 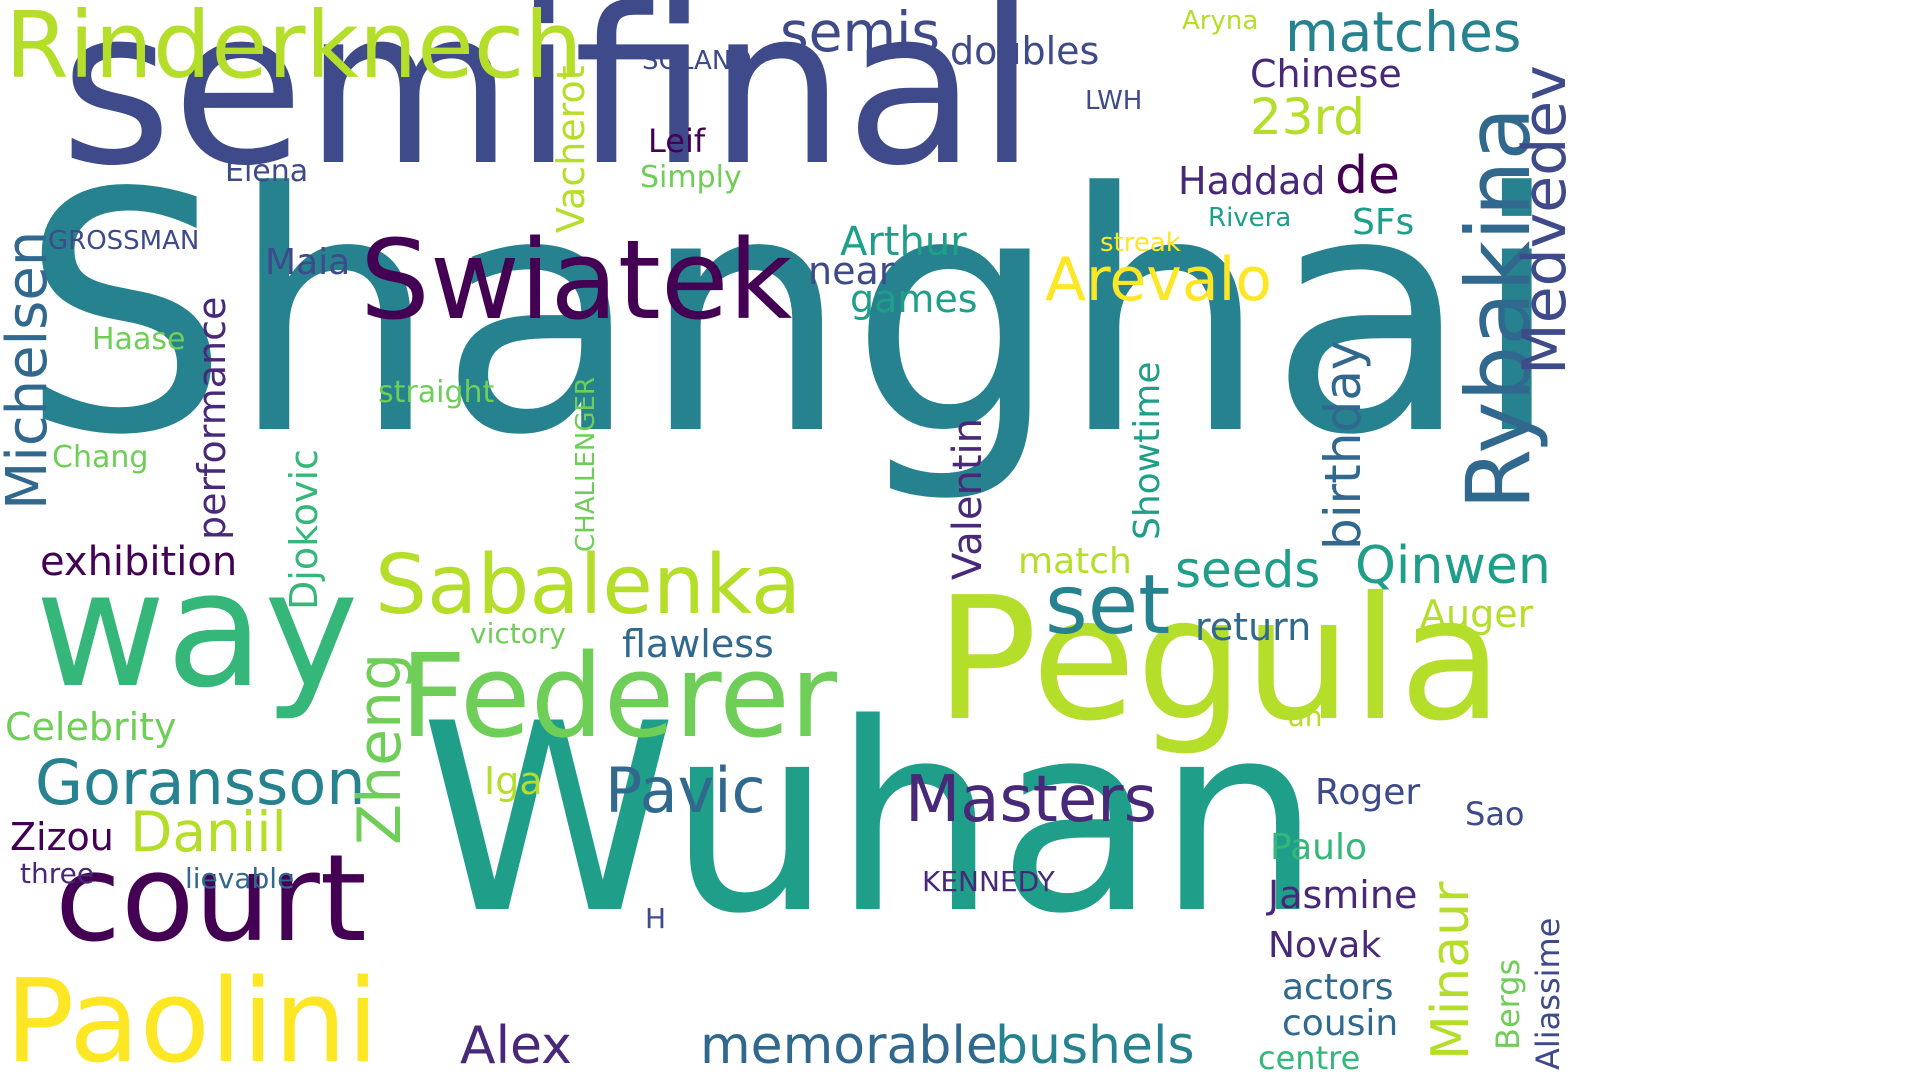 I want to click on word-23rd: 23rd, so click(x=1308, y=117).